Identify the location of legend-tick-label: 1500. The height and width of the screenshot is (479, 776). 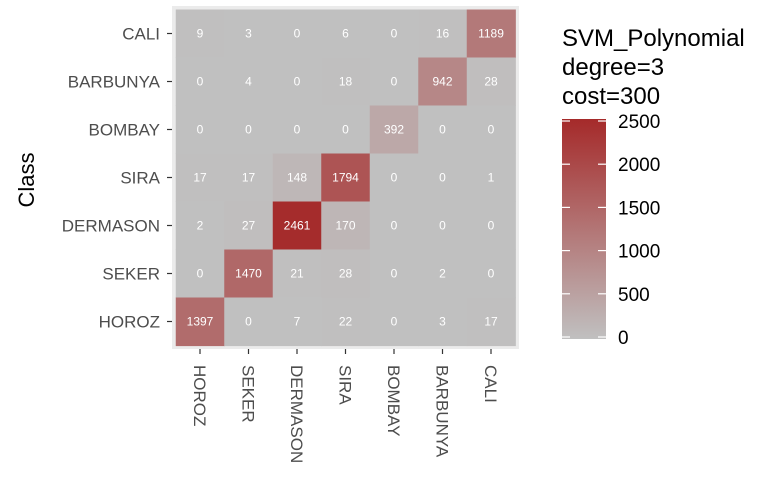
(639, 208).